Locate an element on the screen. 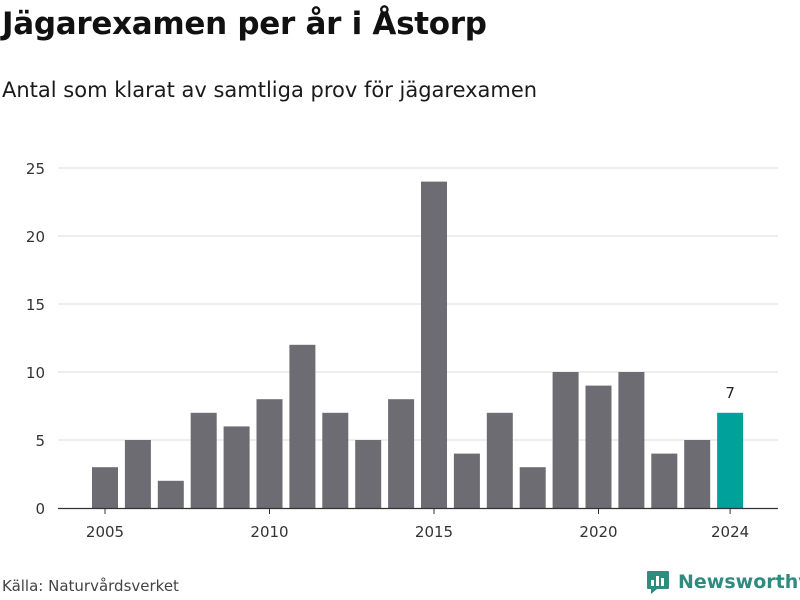 This screenshot has height=600, width=800. bar-2011 is located at coordinates (302, 426).